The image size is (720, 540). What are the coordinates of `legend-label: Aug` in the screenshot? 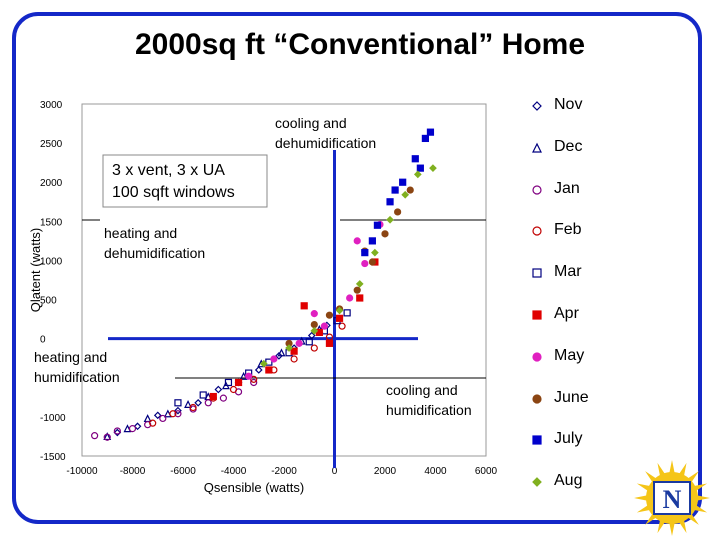 It's located at (568, 481).